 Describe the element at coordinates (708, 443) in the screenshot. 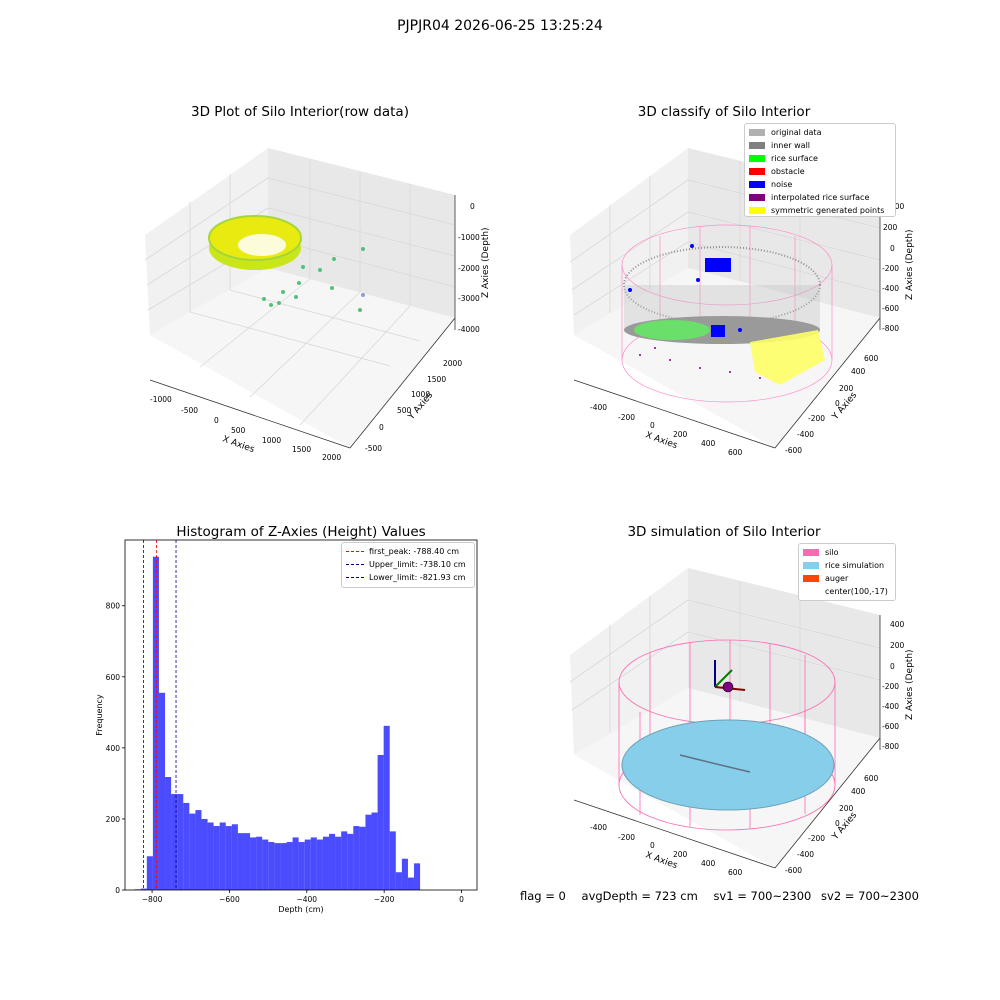

I see `classify-xtick: 400` at that location.